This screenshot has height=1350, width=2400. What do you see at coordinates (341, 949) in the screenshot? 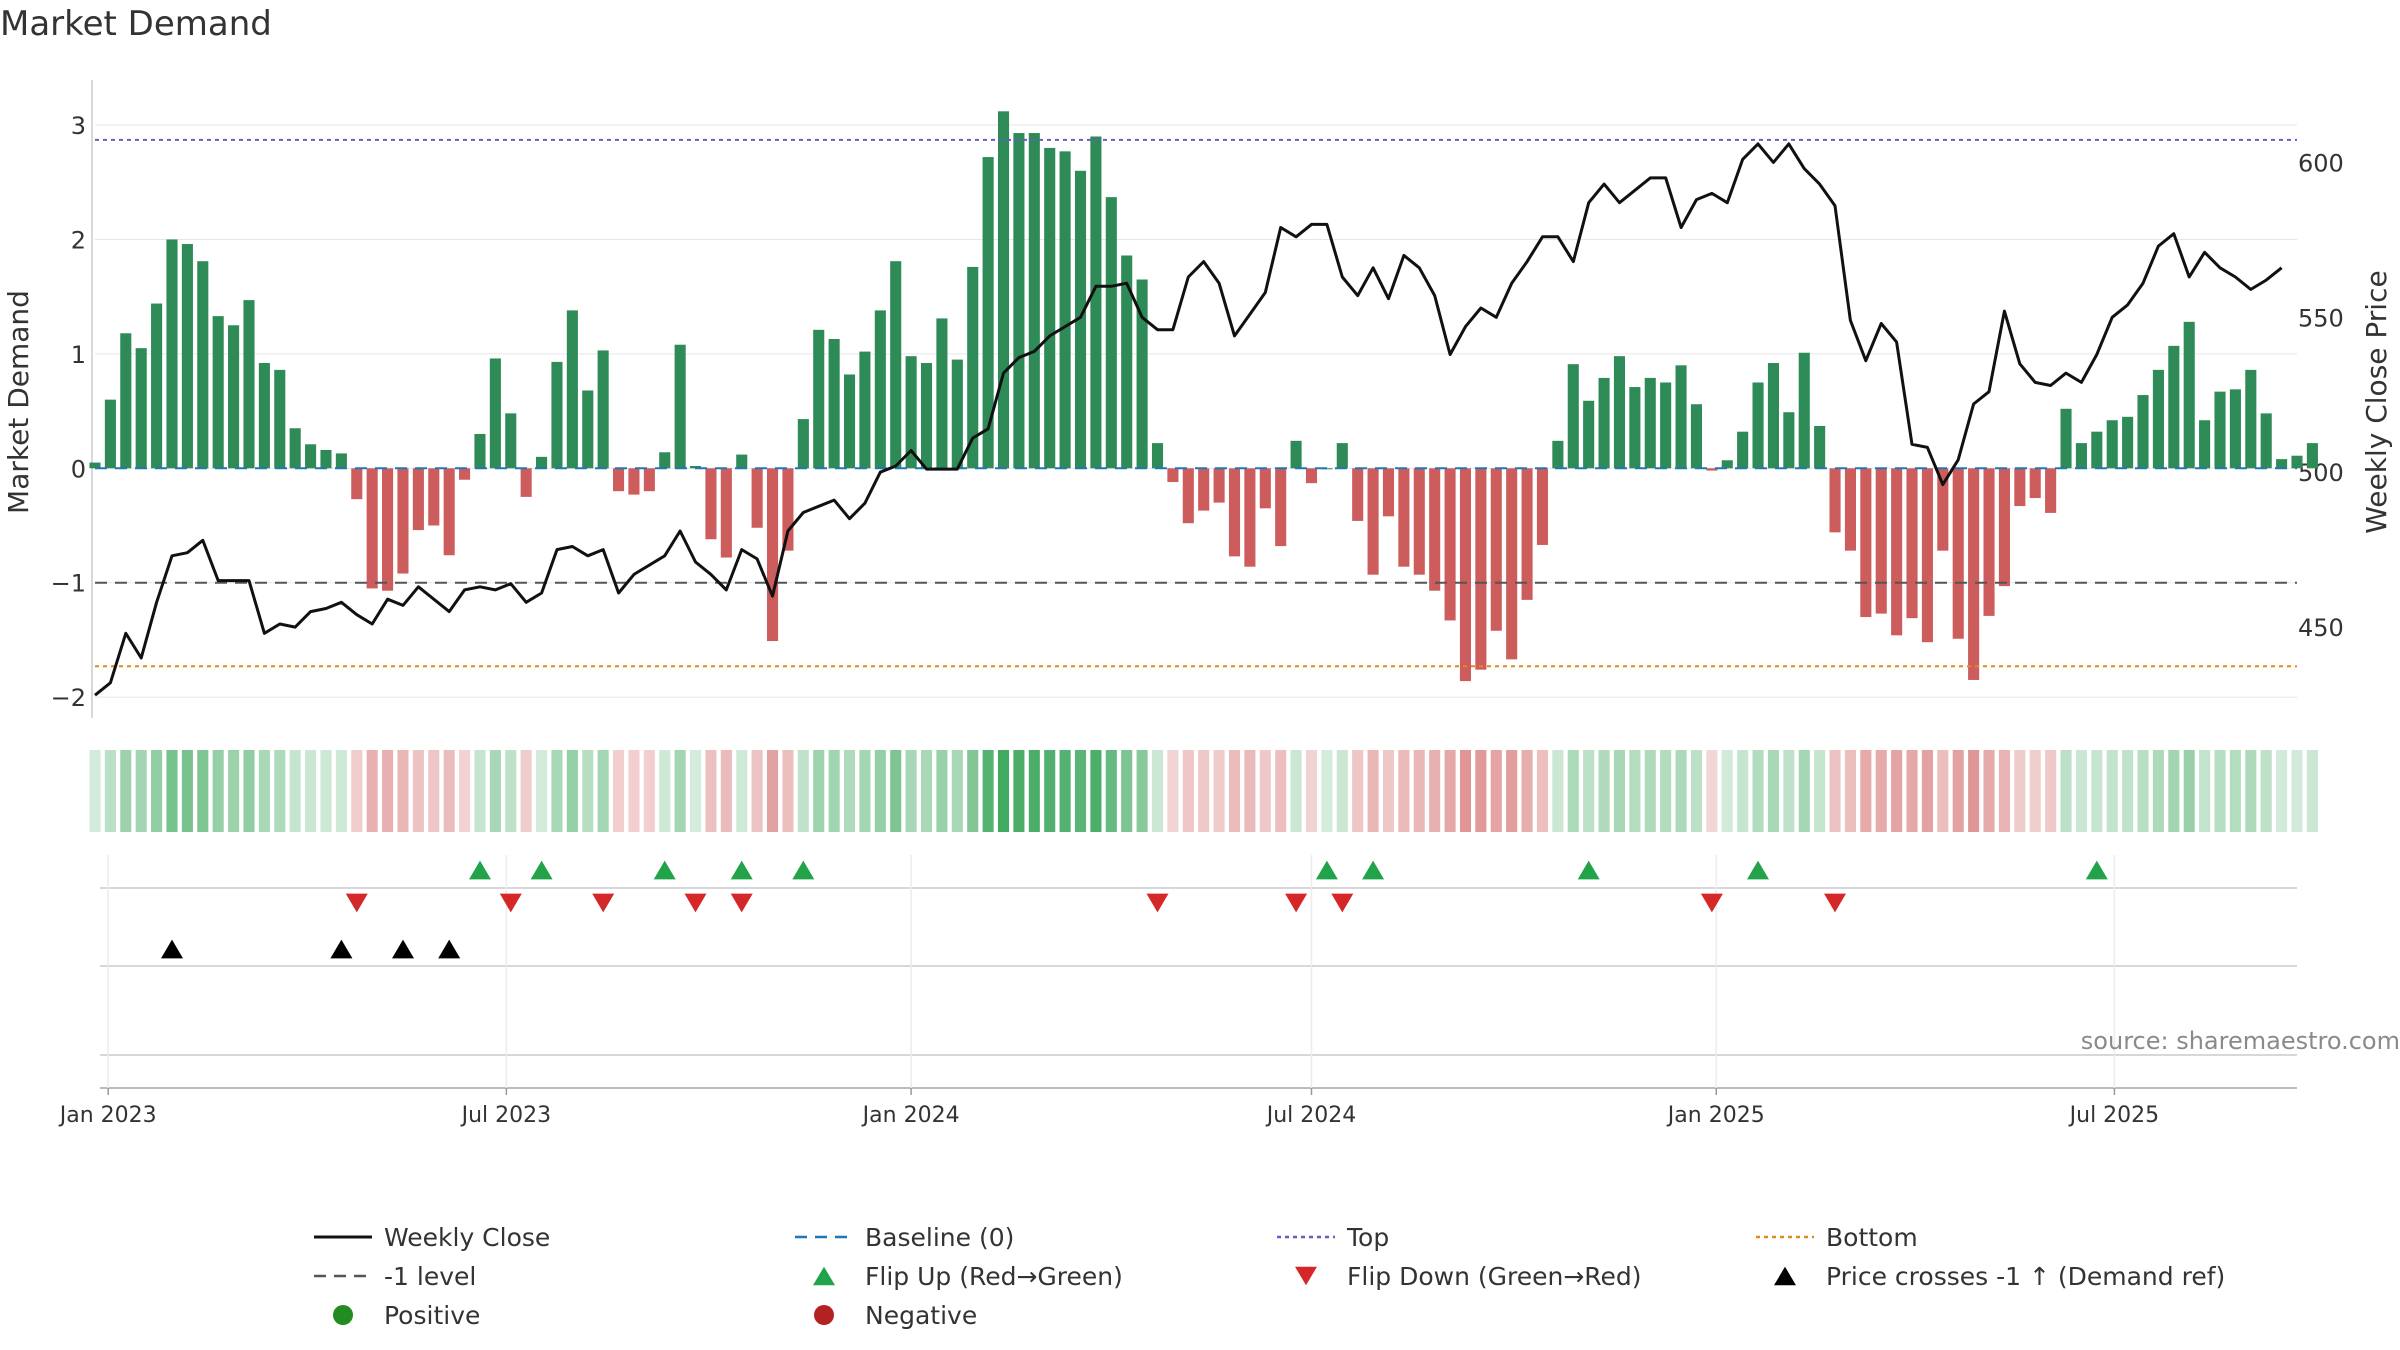
I see `price-cross-marker` at bounding box center [341, 949].